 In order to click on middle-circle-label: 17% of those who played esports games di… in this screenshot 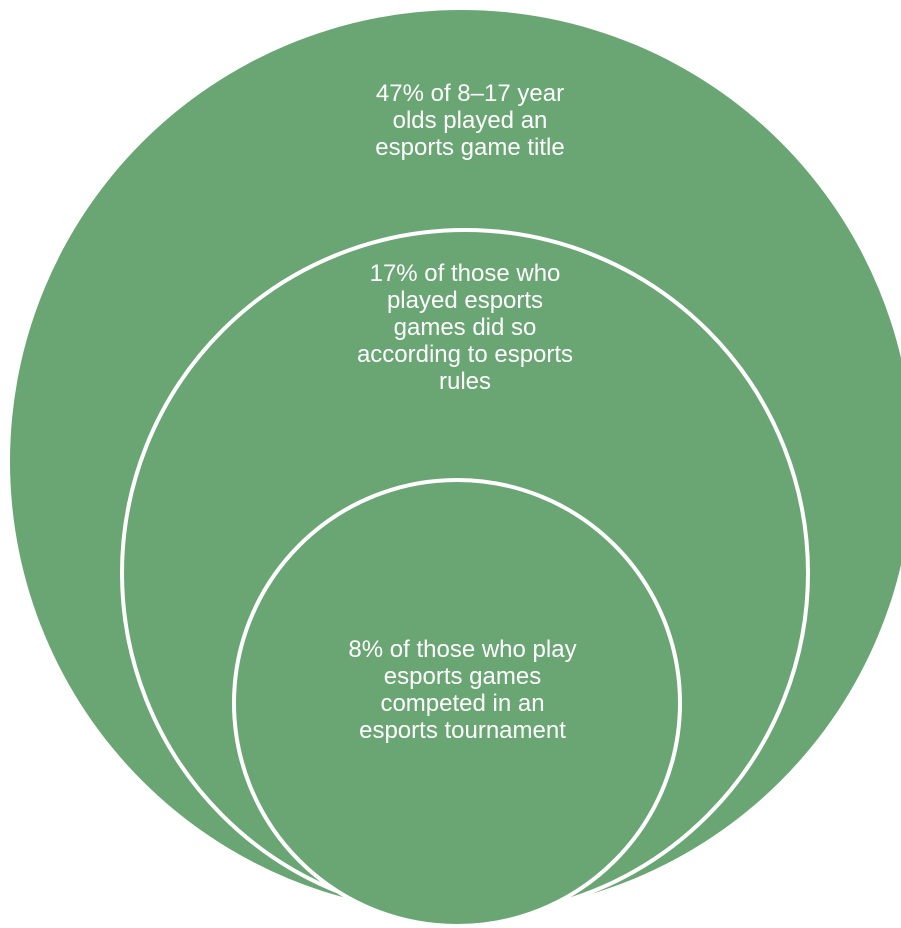, I will do `click(465, 327)`.